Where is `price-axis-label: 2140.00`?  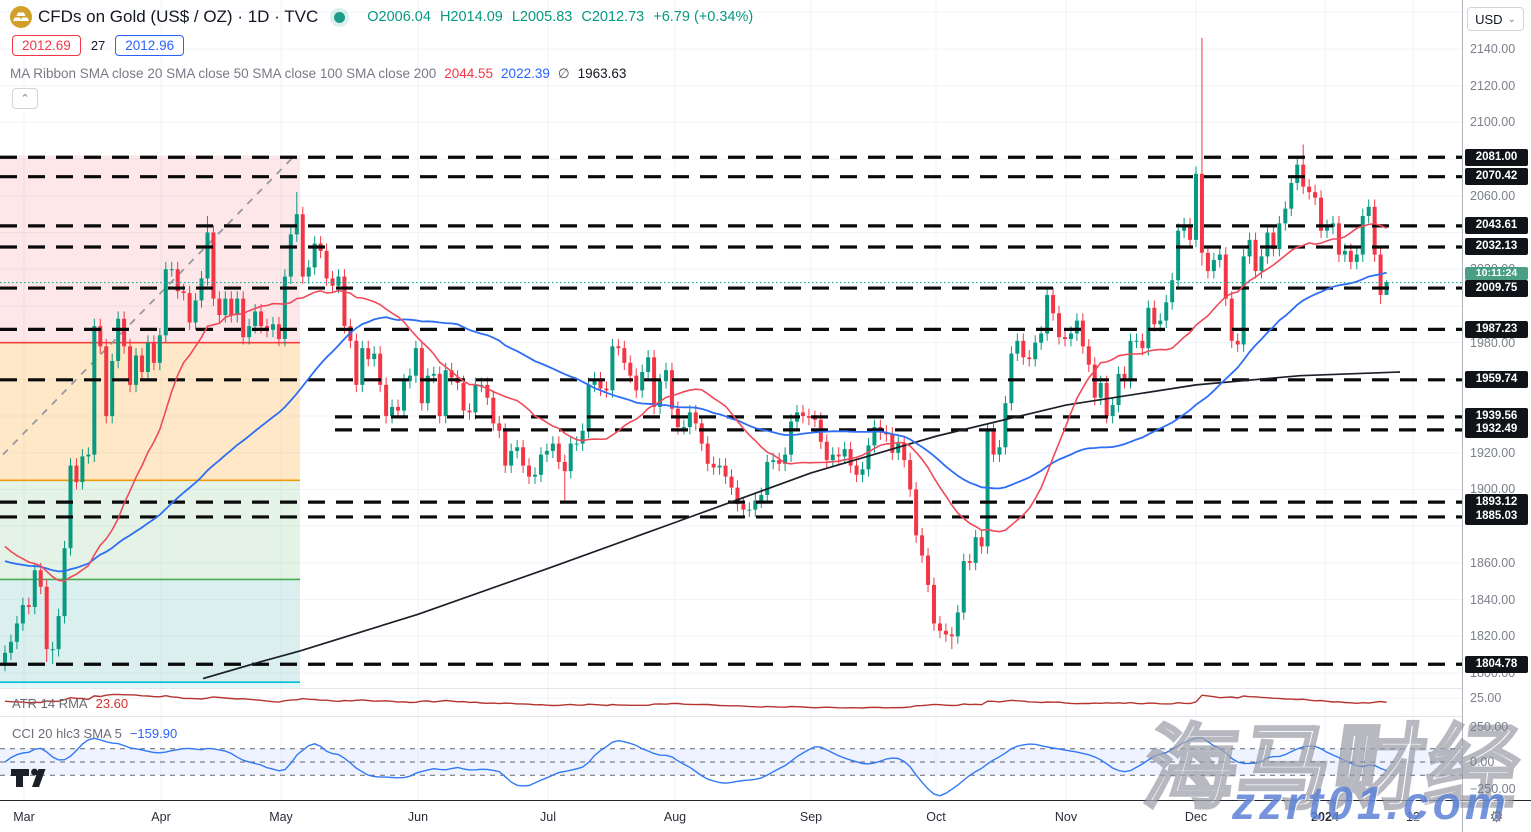 price-axis-label: 2140.00 is located at coordinates (1493, 49).